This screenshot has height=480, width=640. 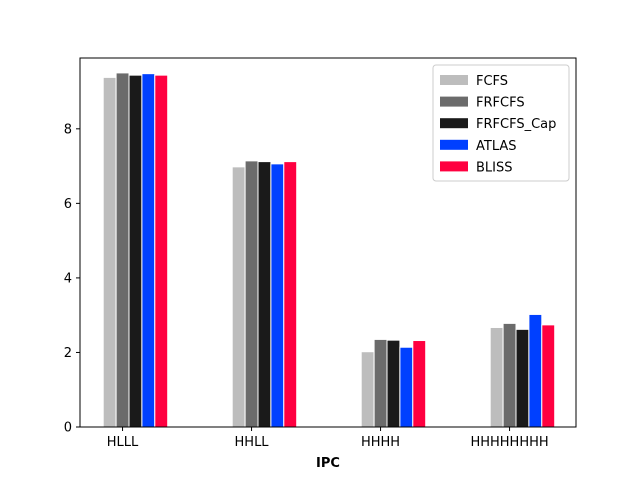 I want to click on bar-frfcfs-hhhh, so click(x=380, y=383).